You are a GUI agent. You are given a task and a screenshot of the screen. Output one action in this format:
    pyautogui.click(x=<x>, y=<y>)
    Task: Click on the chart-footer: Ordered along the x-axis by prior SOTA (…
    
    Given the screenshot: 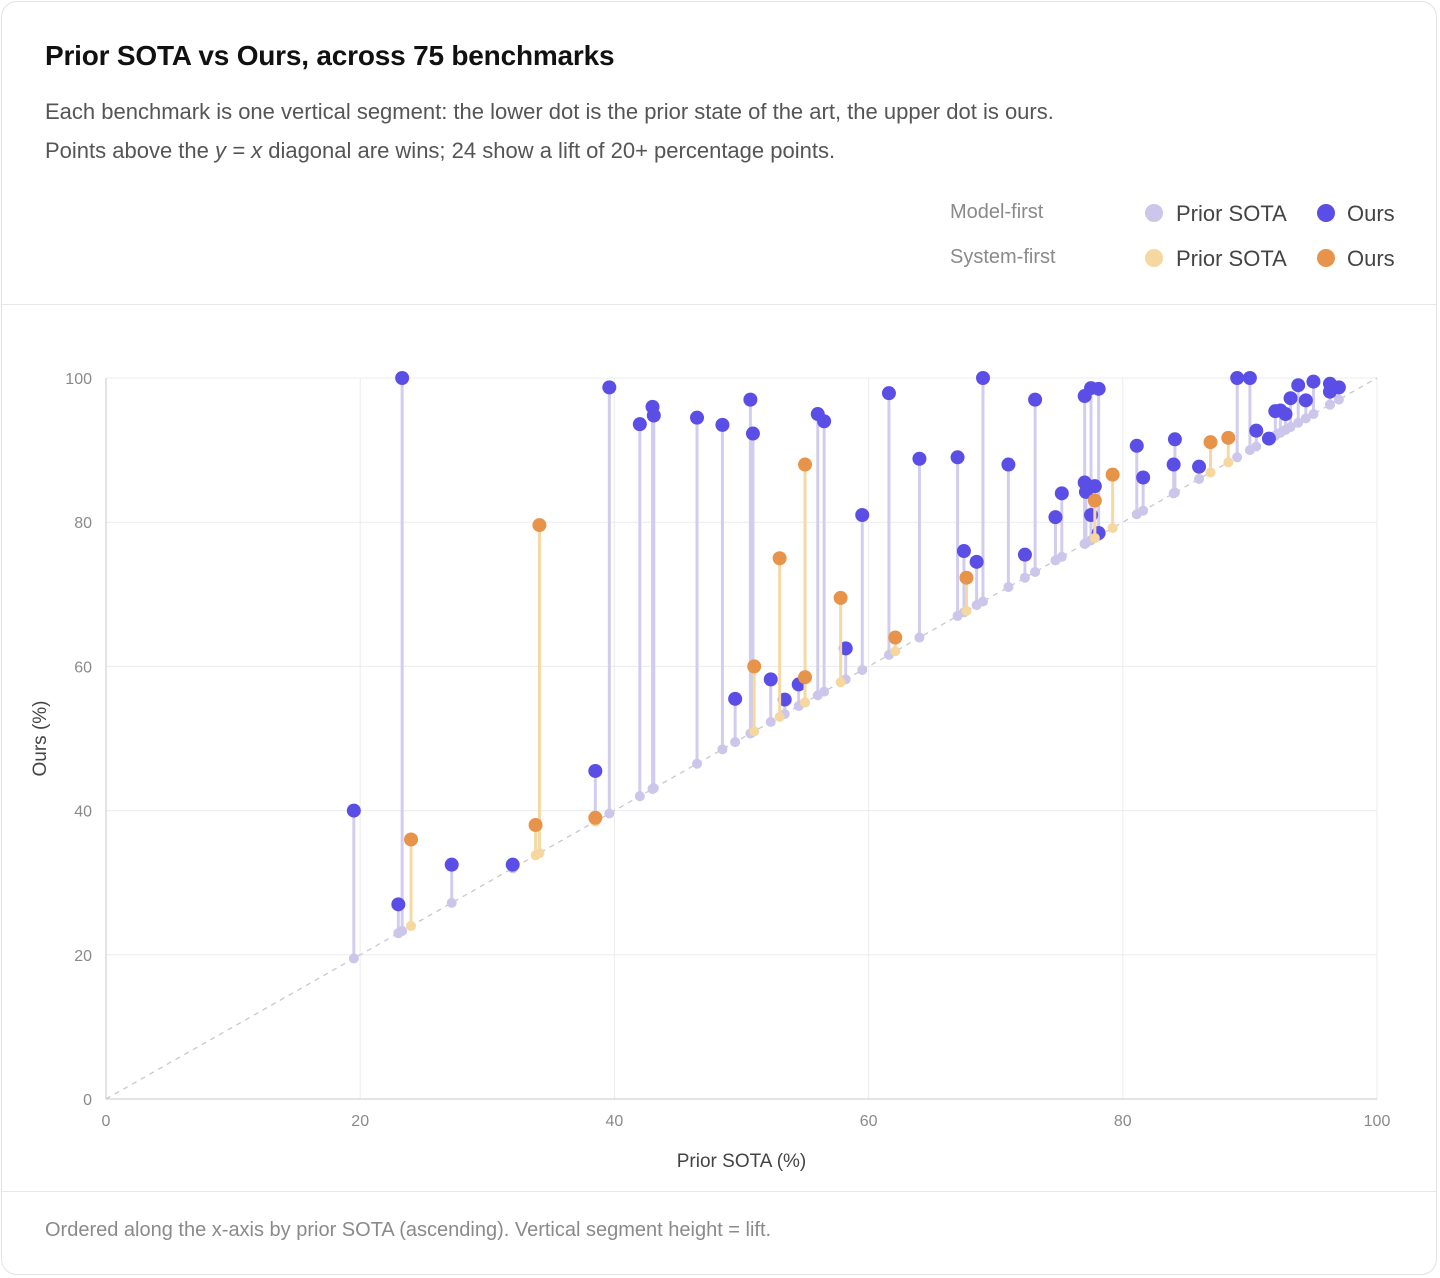 What is the action you would take?
    pyautogui.click(x=719, y=1232)
    